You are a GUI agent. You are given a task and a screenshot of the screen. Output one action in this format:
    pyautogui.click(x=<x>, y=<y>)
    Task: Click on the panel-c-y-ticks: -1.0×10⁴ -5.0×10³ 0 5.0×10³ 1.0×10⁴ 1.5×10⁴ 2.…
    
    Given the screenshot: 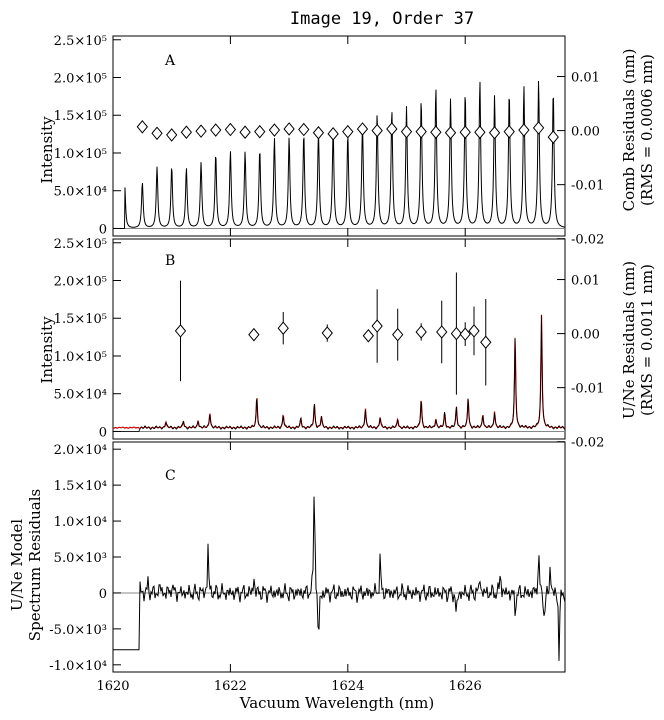 What is the action you would take?
    pyautogui.click(x=85, y=558)
    